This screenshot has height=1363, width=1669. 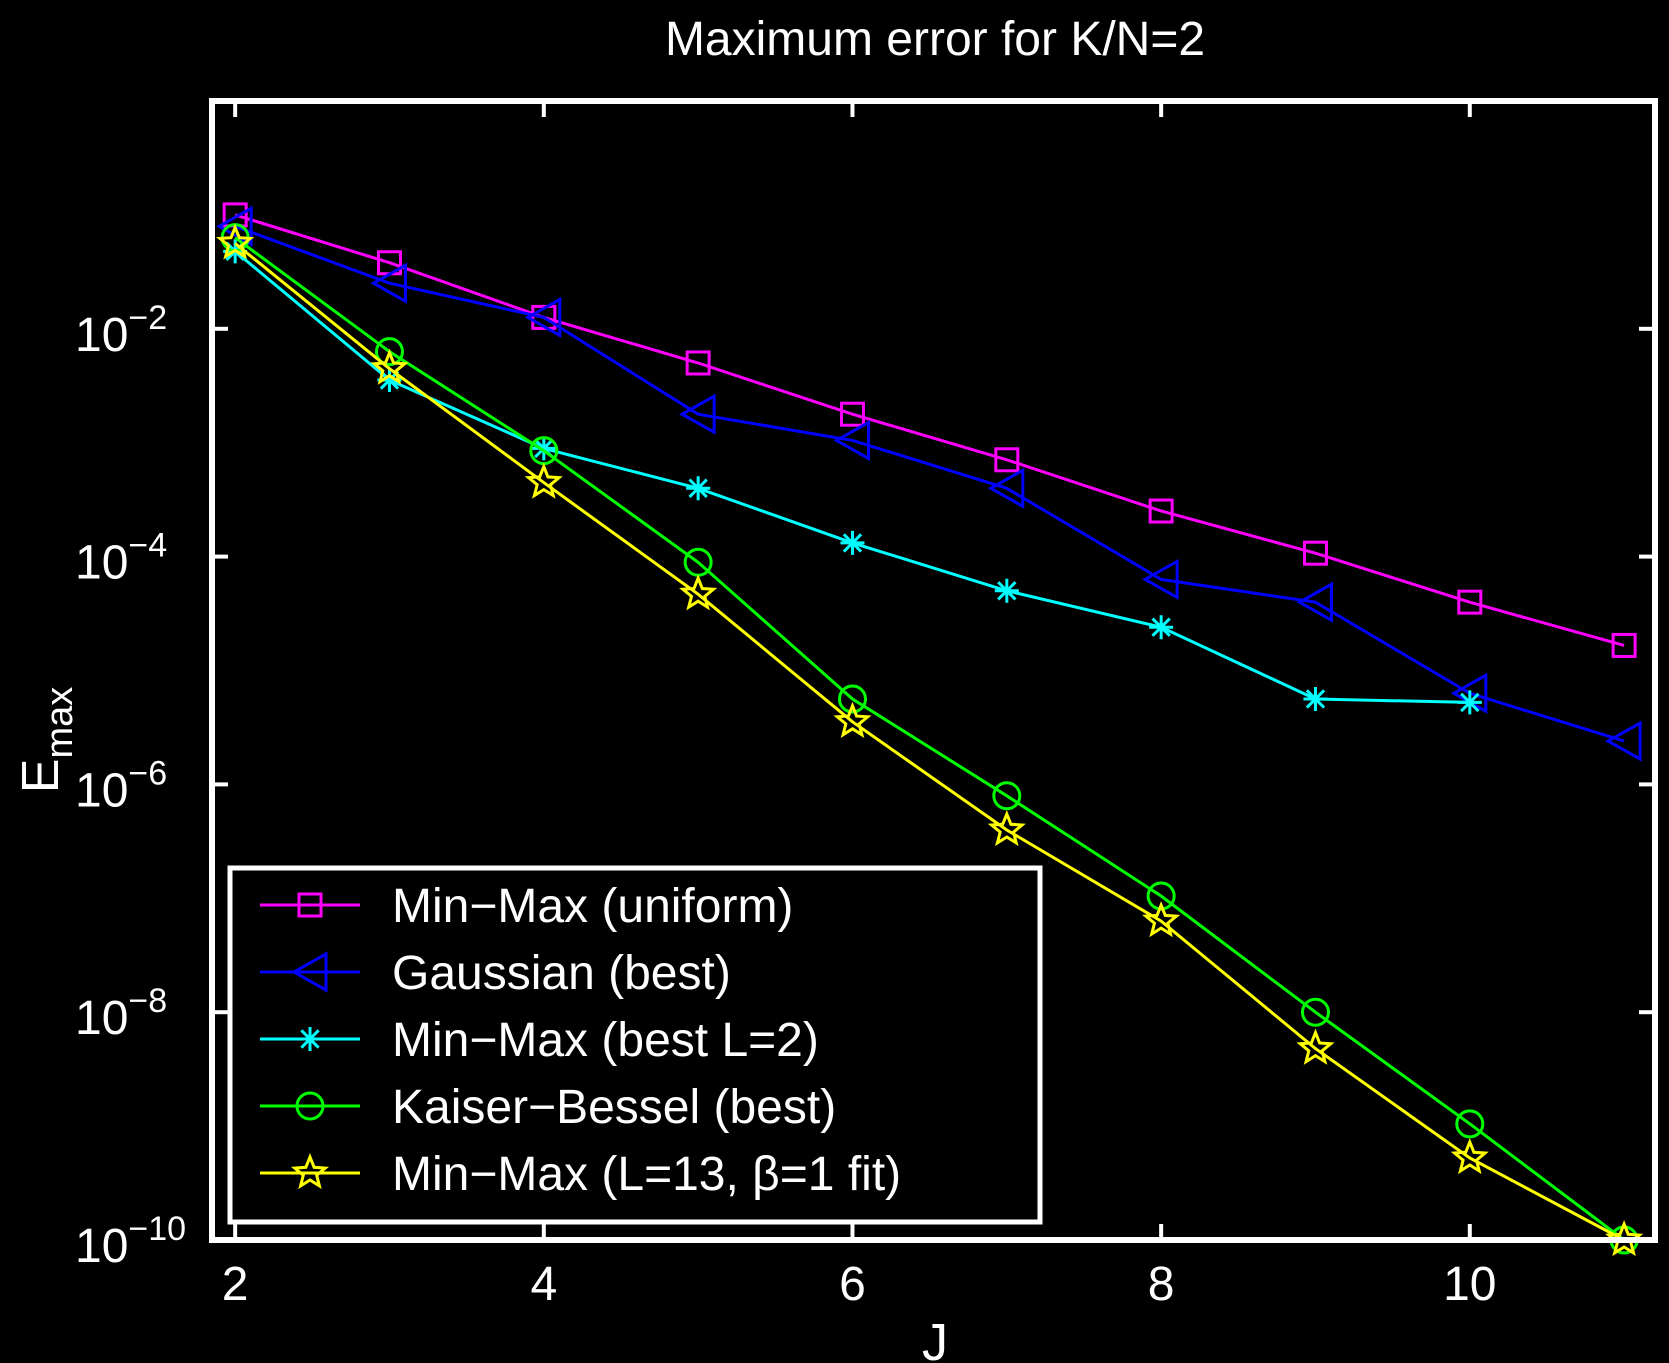 I want to click on legend-label-5: Min−Max (L=13, β=1 fit), so click(x=646, y=1174).